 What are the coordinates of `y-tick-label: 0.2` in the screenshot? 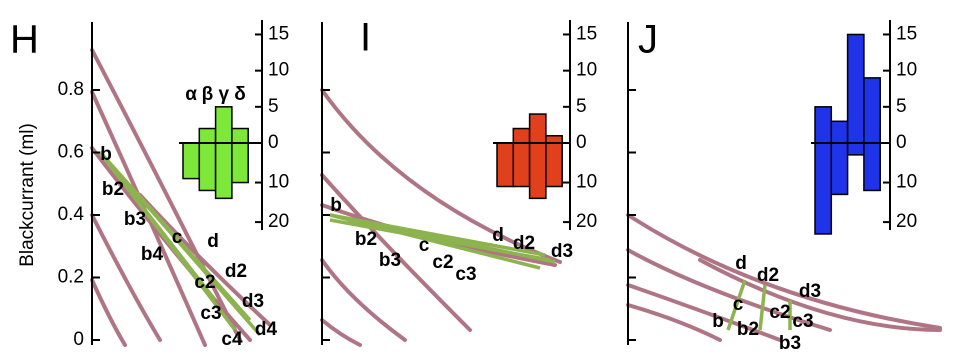 It's located at (71, 277).